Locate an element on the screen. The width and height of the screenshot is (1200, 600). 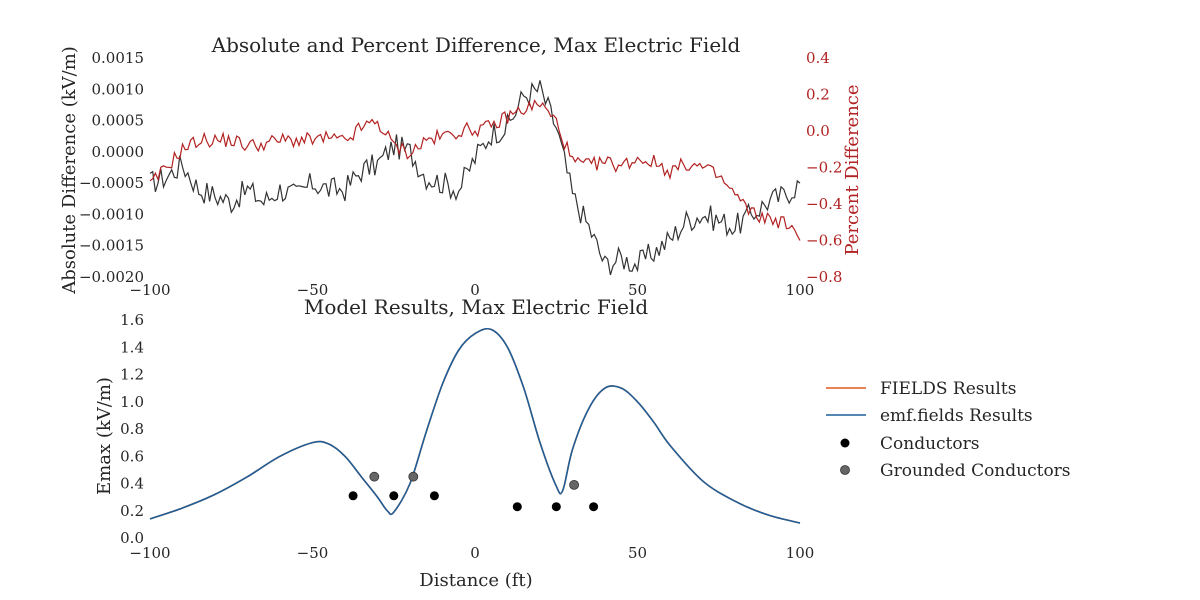
top-x-tick-label: 0 is located at coordinates (475, 290).